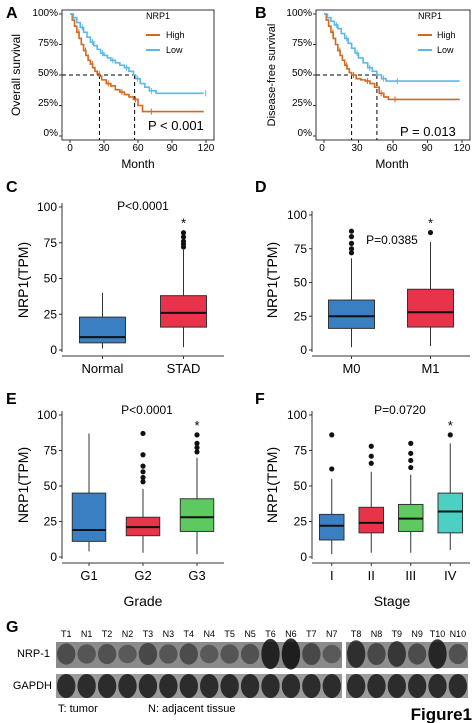  What do you see at coordinates (303, 350) in the screenshot?
I see `panel-d-ytick-label: 0` at bounding box center [303, 350].